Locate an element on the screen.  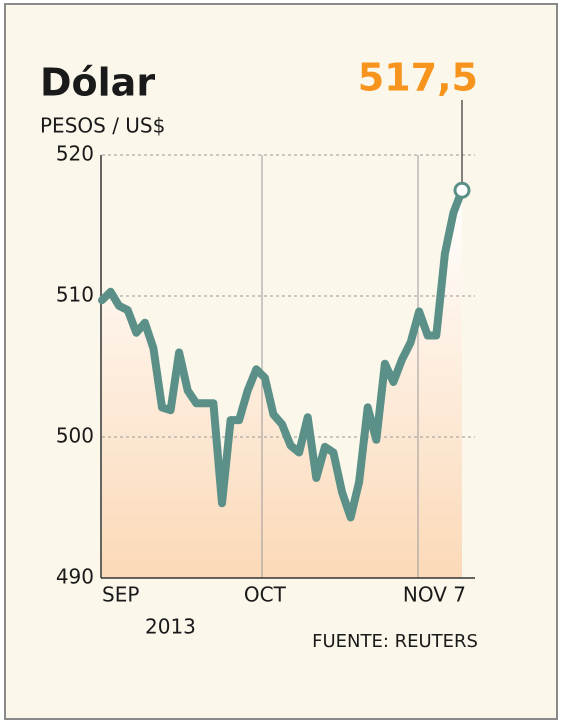
last-value-label: 517,5 is located at coordinates (418, 78).